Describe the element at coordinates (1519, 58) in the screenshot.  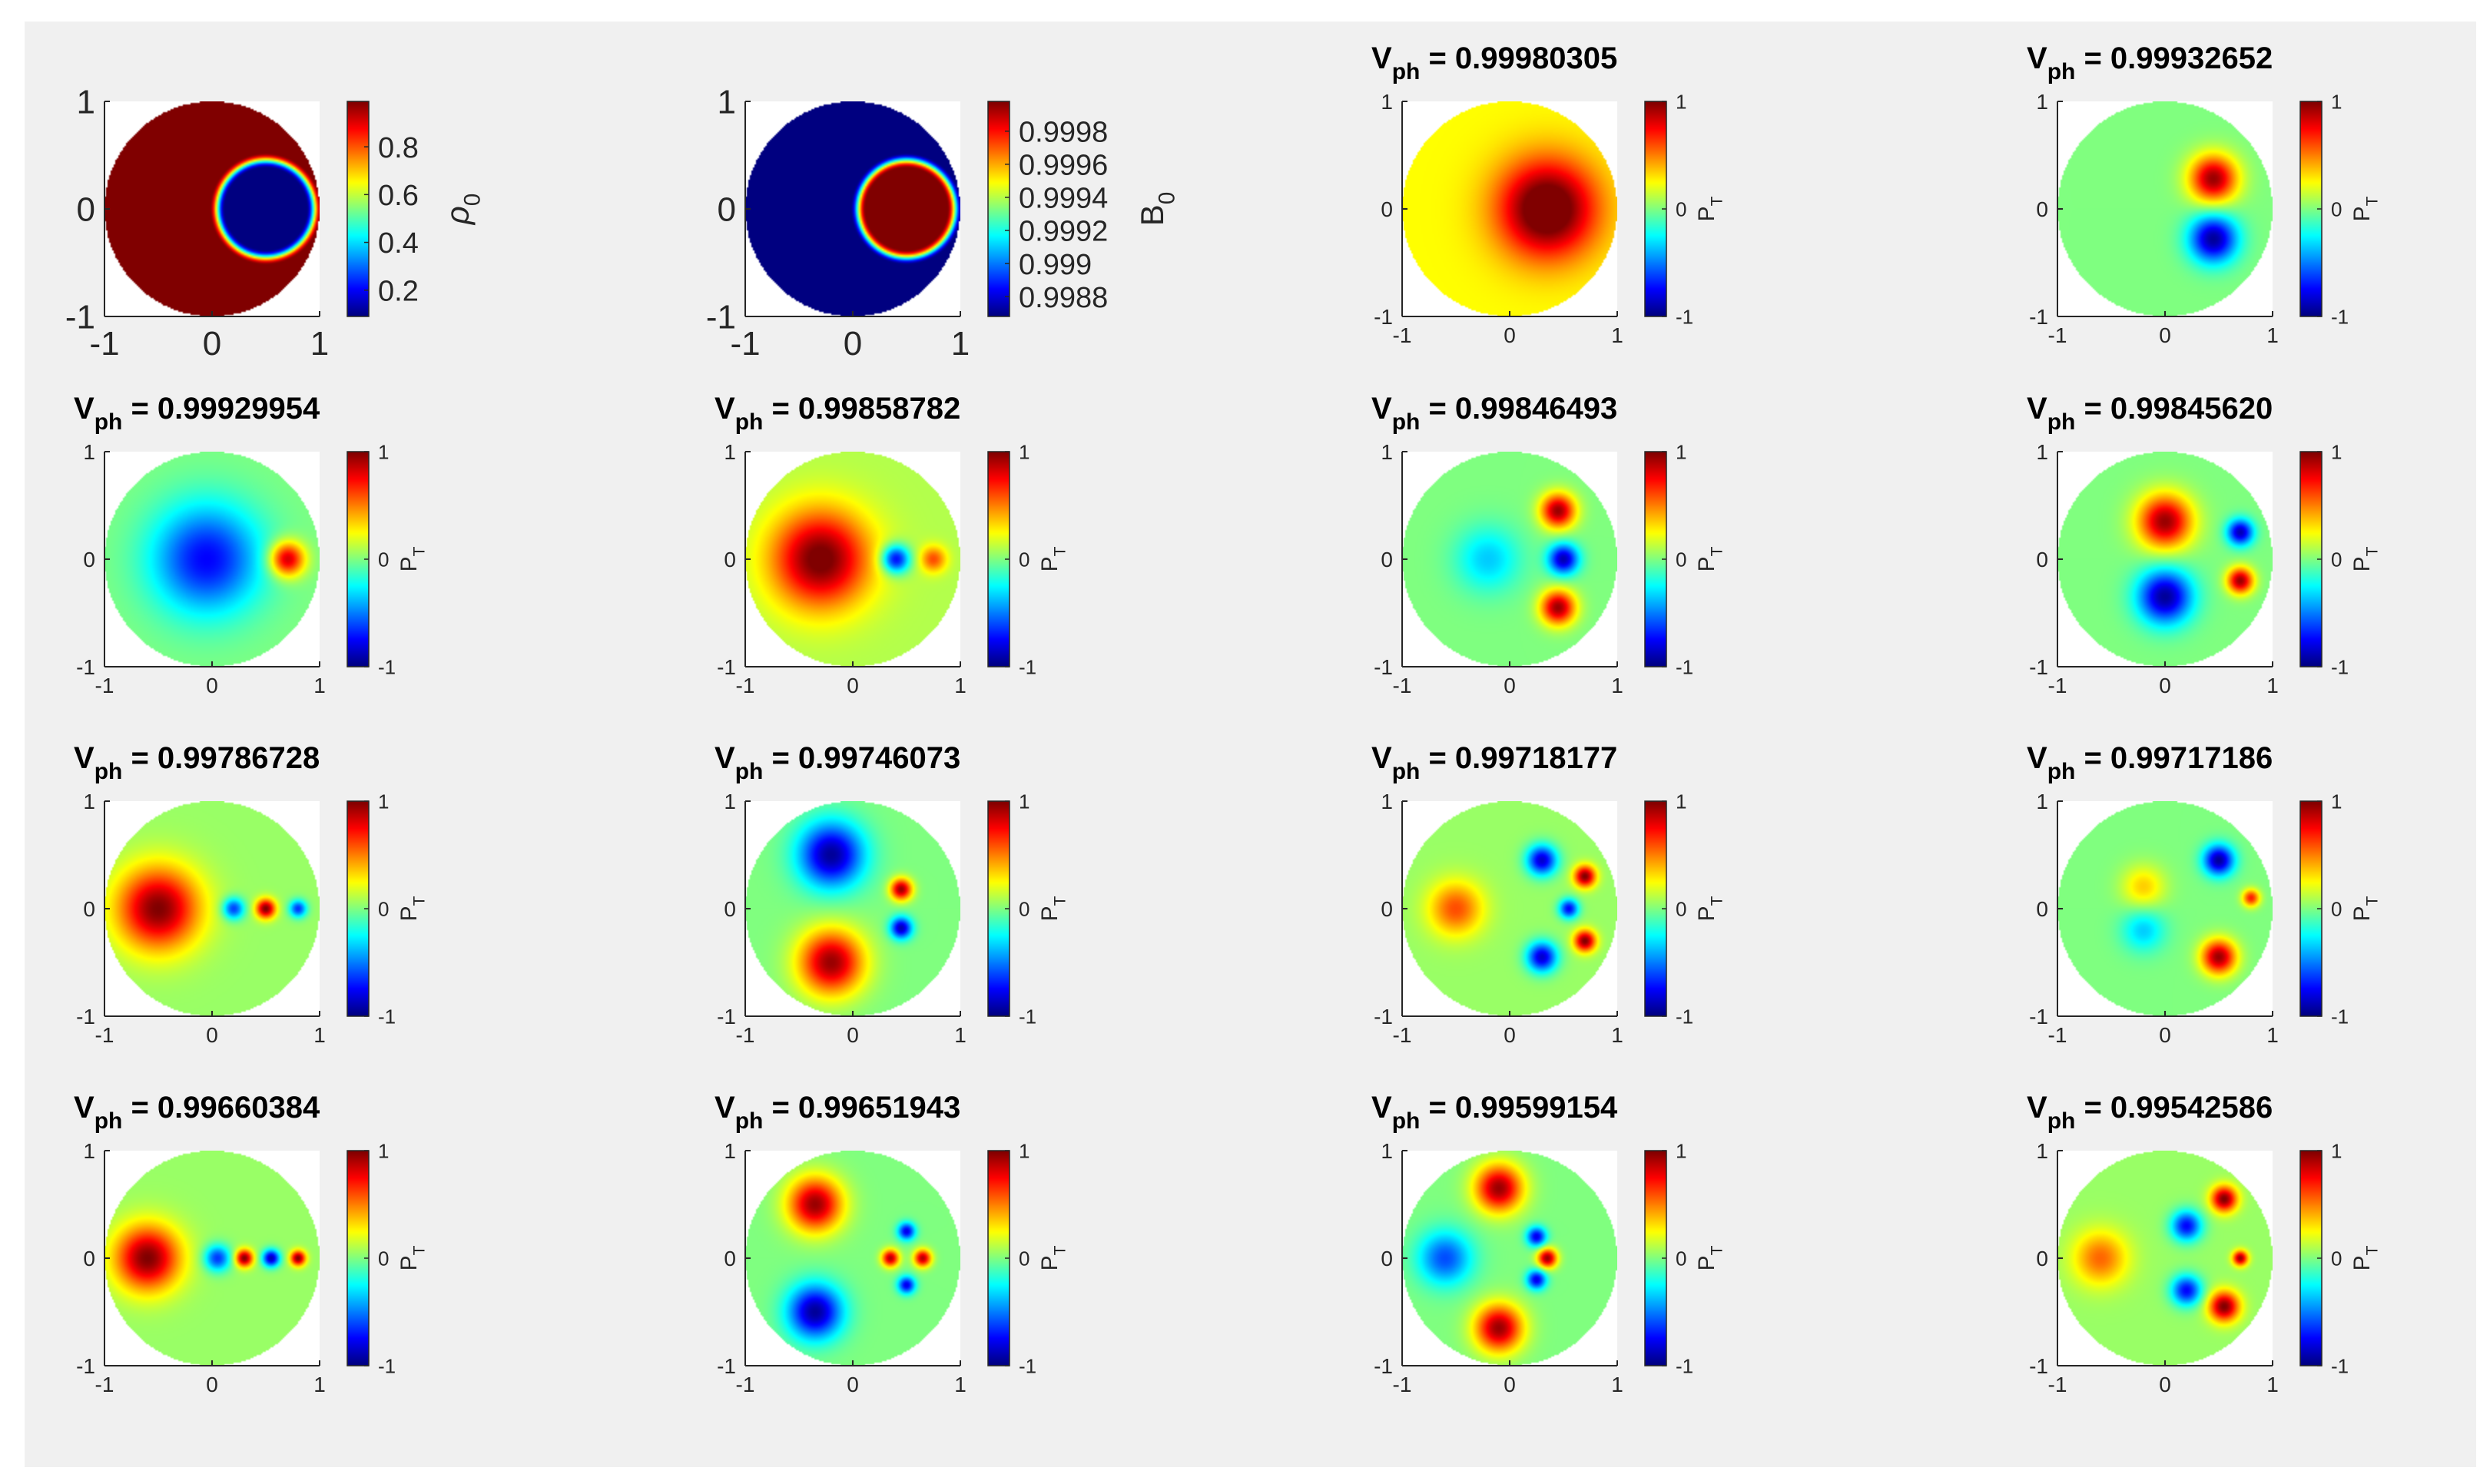
I see `title-value: = 0.99980305` at that location.